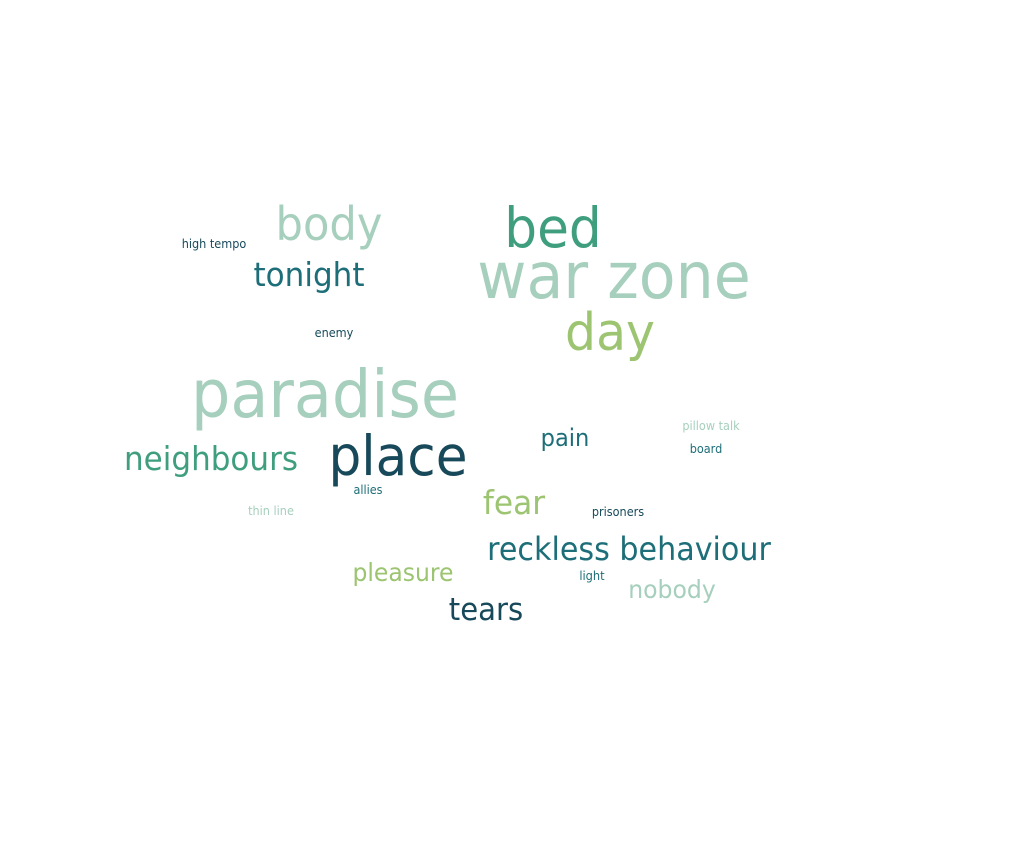 This screenshot has width=1012, height=845. Describe the element at coordinates (403, 572) in the screenshot. I see `word-pleasure: pleasure` at that location.